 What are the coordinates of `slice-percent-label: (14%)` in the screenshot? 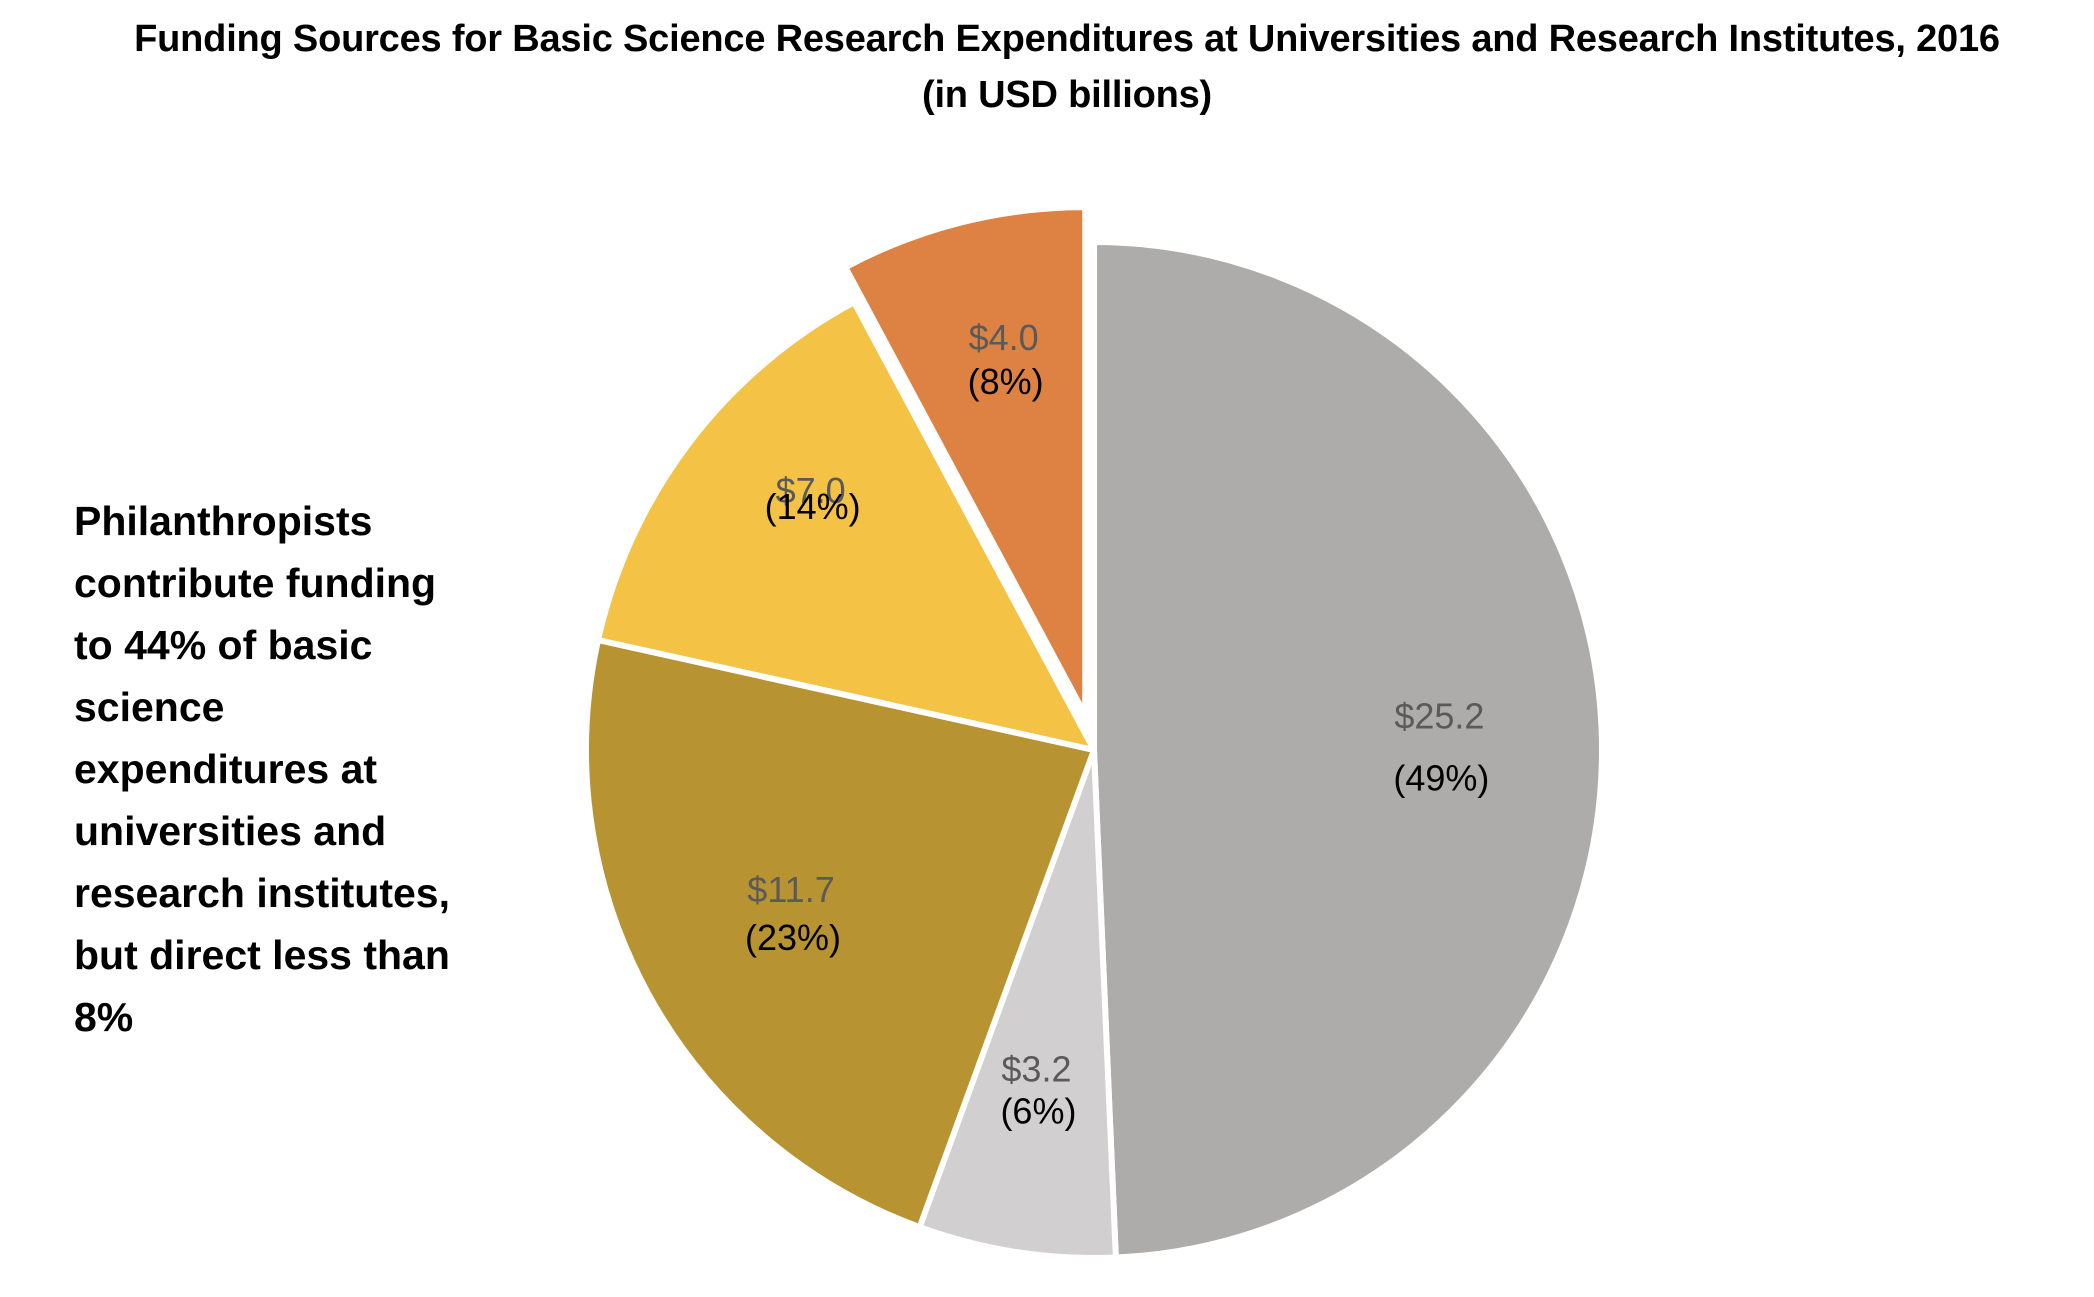 It's located at (813, 506).